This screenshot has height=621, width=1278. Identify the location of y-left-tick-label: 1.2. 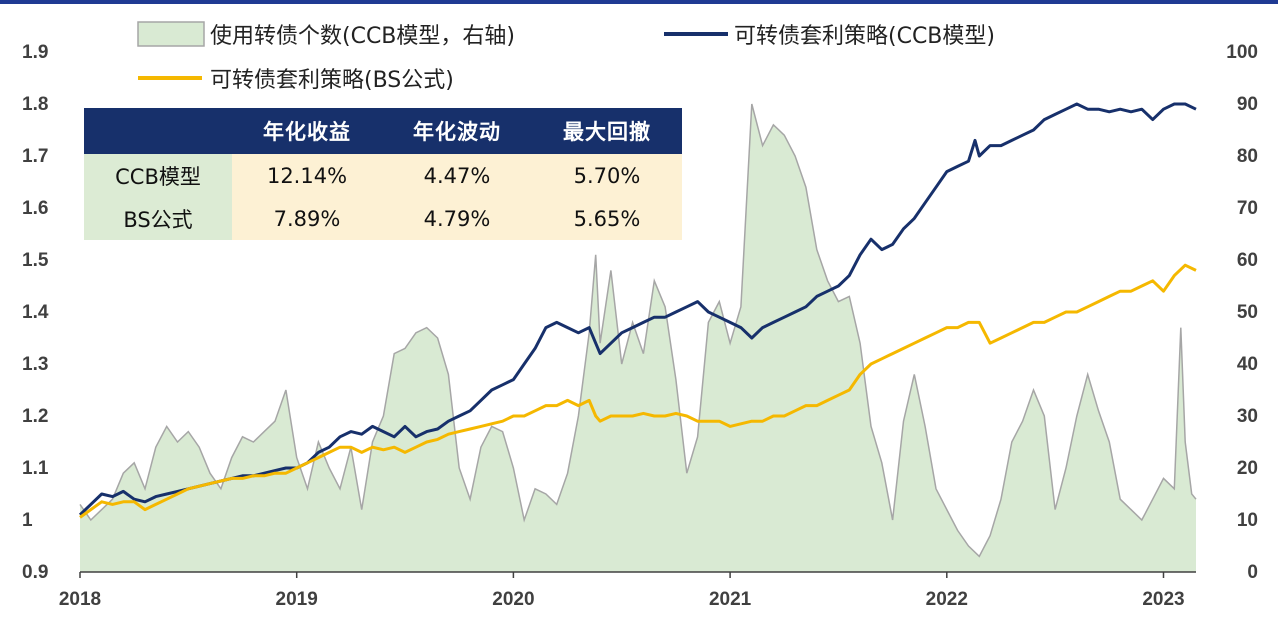
(35, 416).